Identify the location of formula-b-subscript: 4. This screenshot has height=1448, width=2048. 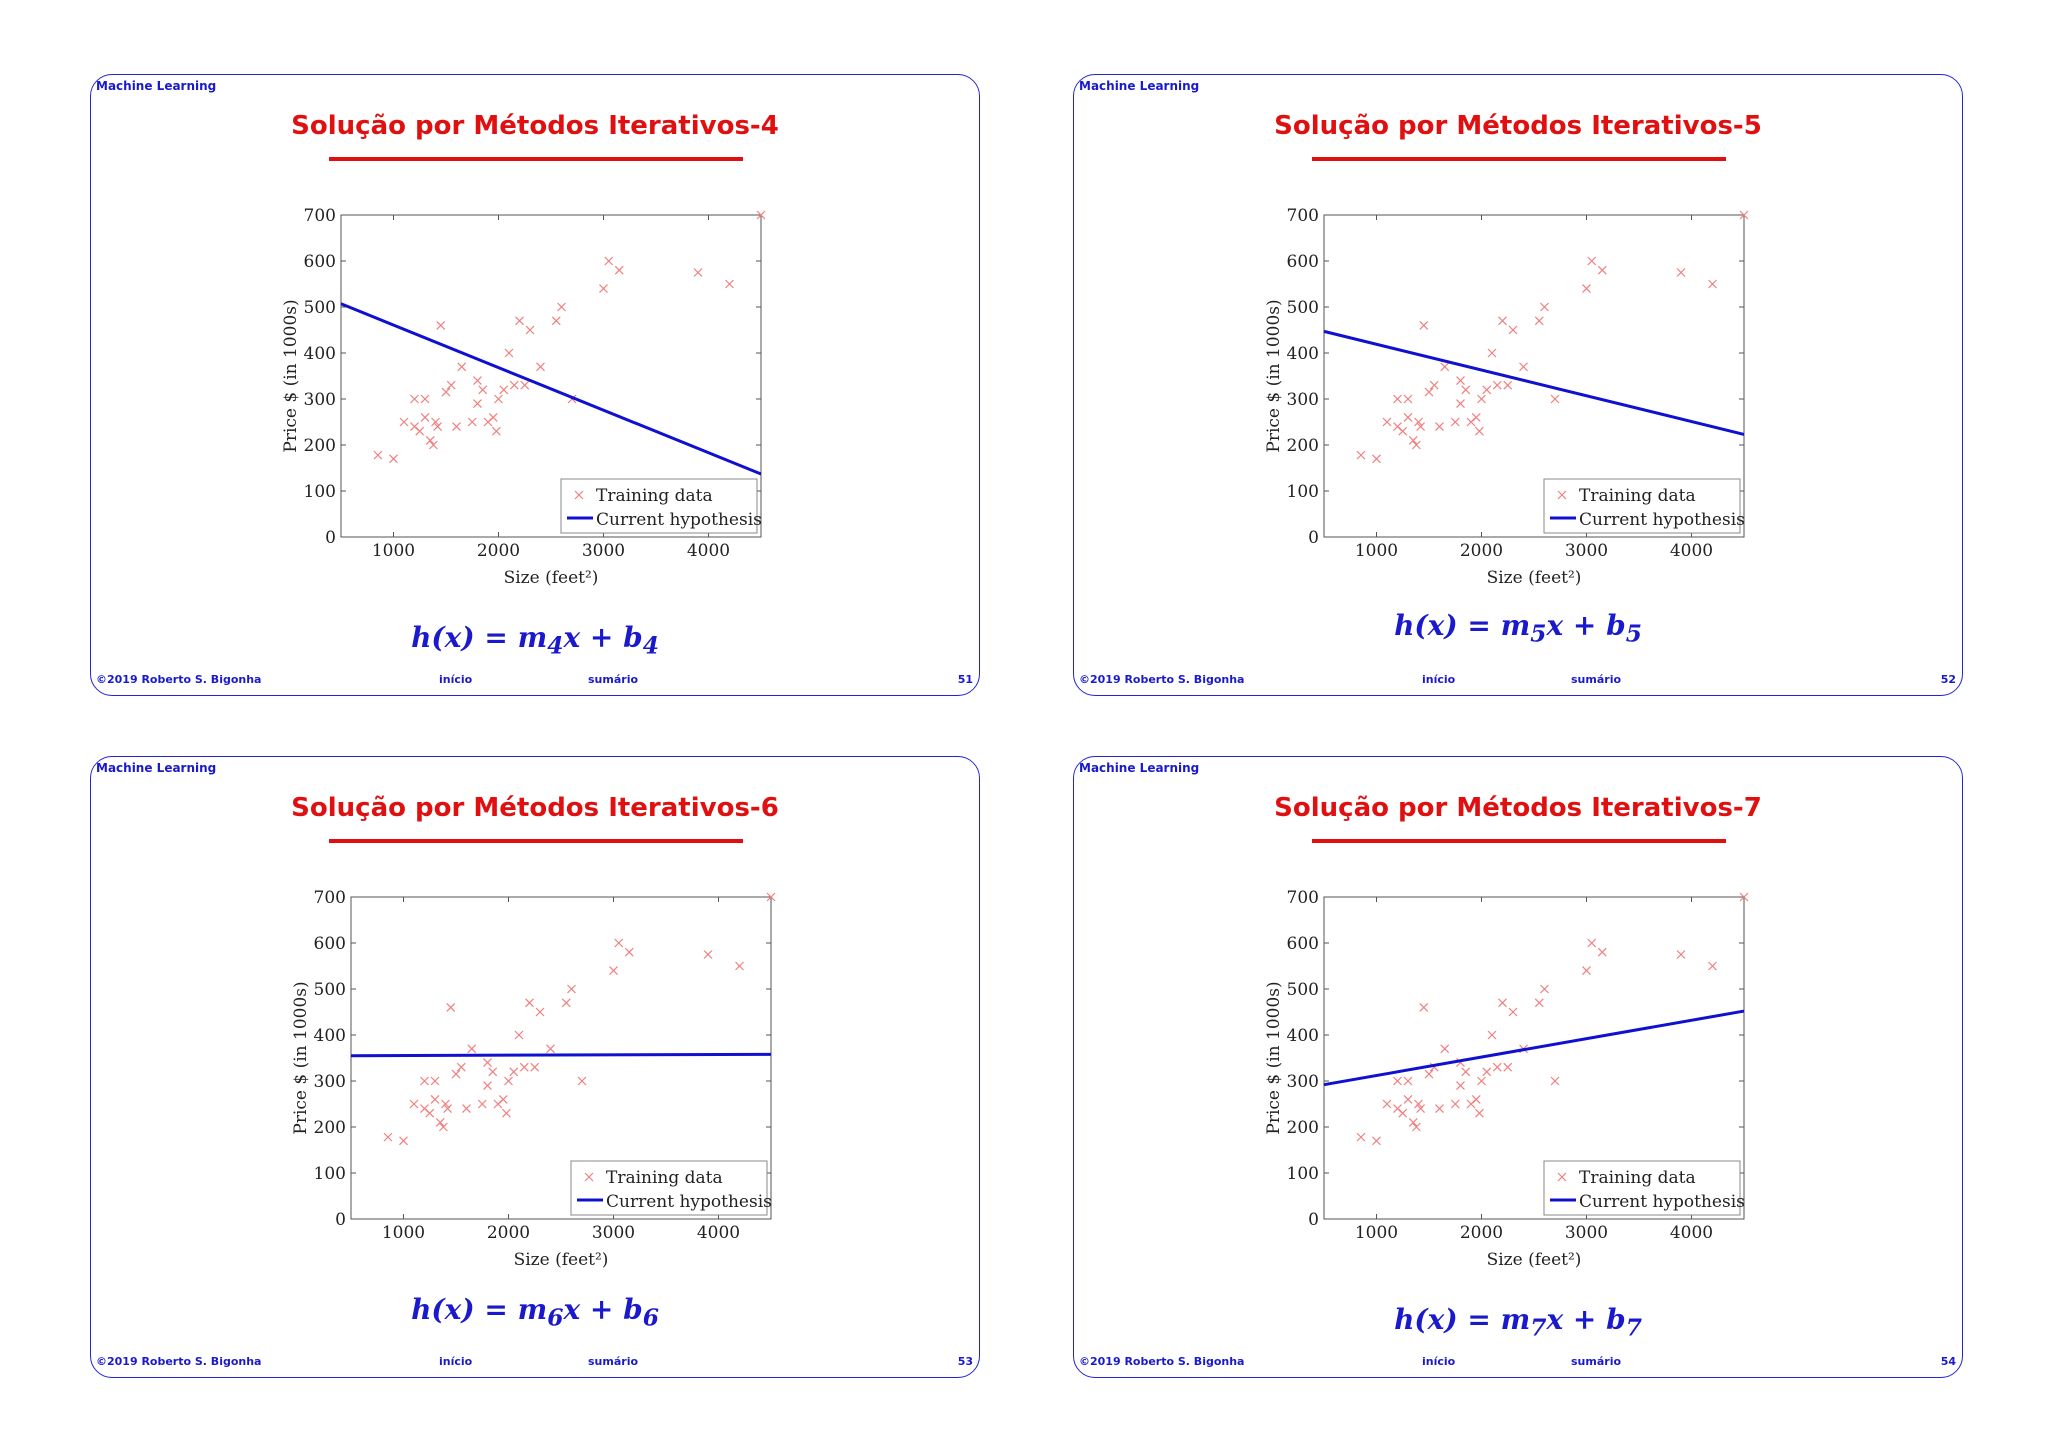
(650, 645).